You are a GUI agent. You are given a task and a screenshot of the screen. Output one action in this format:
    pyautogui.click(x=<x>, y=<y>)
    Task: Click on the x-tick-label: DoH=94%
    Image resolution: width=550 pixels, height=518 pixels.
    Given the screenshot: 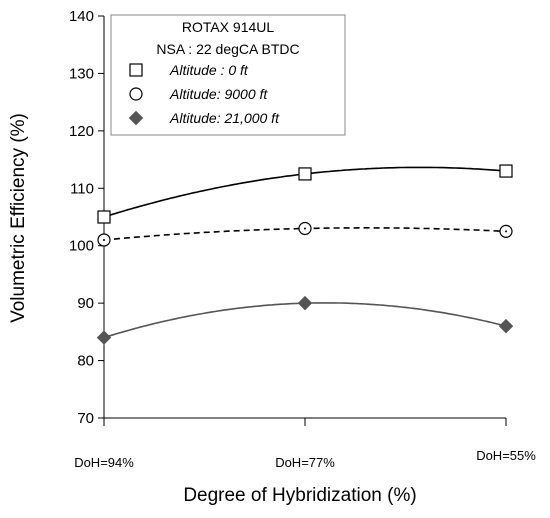 What is the action you would take?
    pyautogui.click(x=104, y=462)
    